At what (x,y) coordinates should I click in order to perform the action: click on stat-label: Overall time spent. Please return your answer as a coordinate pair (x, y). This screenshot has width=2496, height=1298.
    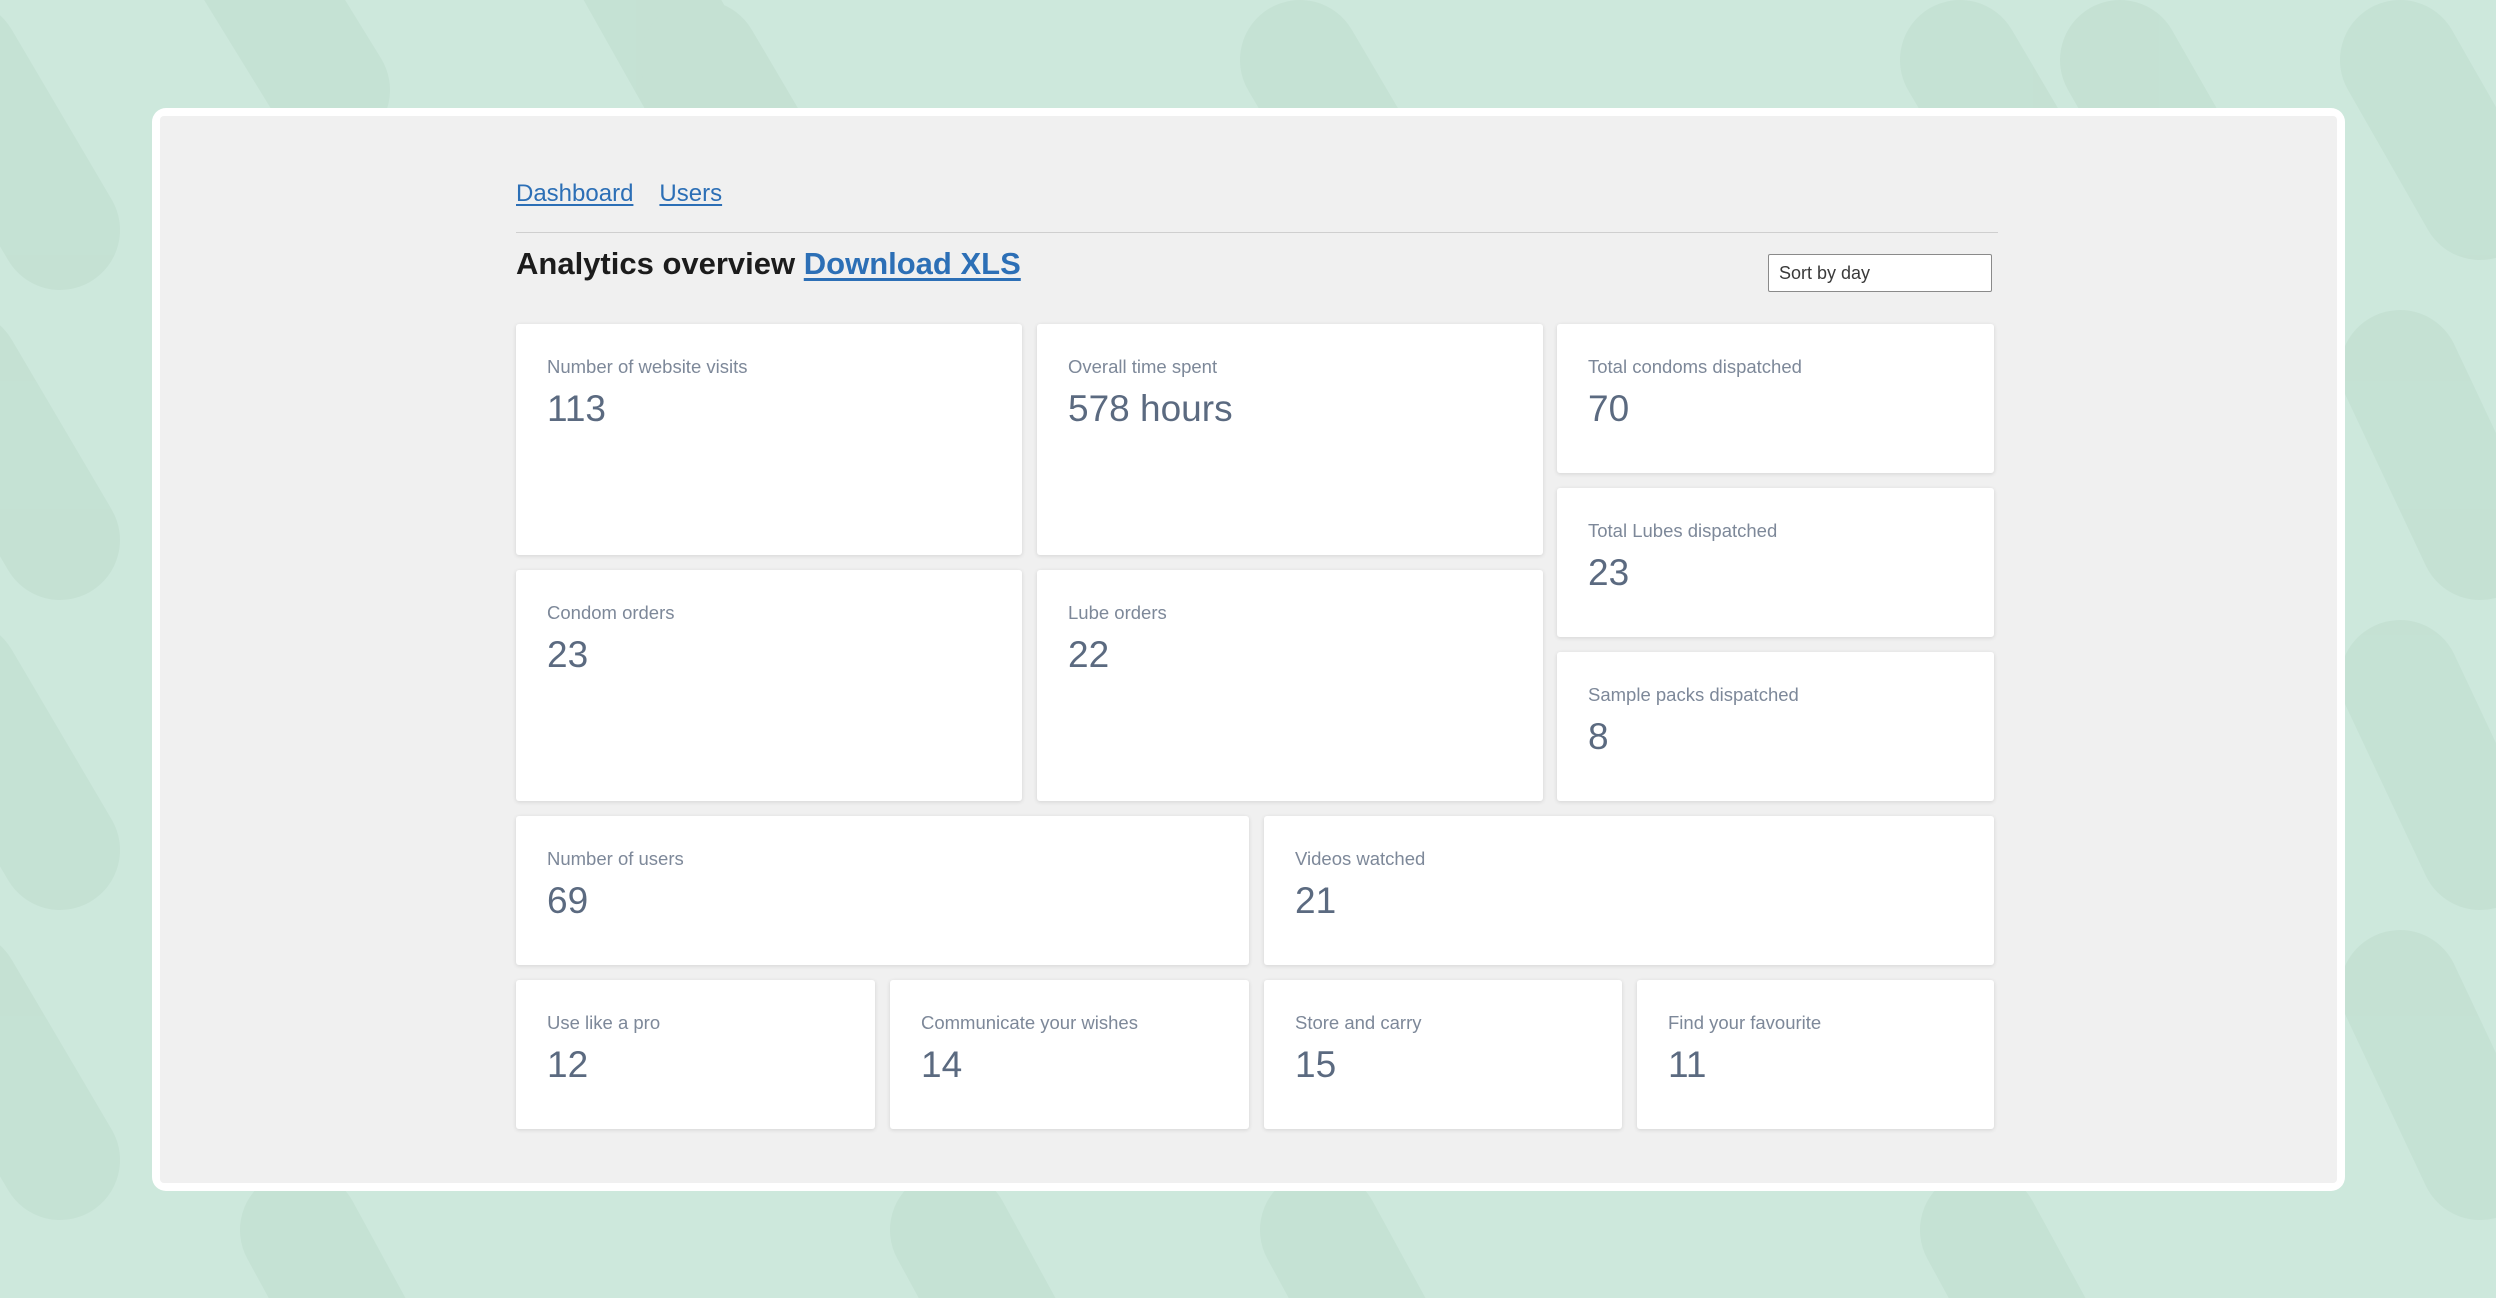
    Looking at the image, I should click on (1143, 366).